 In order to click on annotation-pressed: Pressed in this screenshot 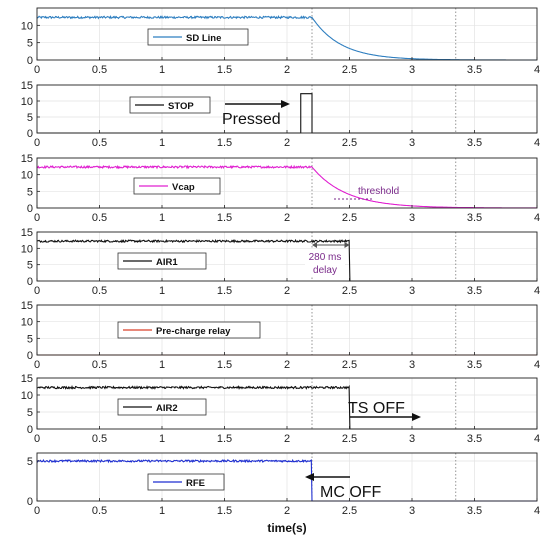, I will do `click(251, 119)`.